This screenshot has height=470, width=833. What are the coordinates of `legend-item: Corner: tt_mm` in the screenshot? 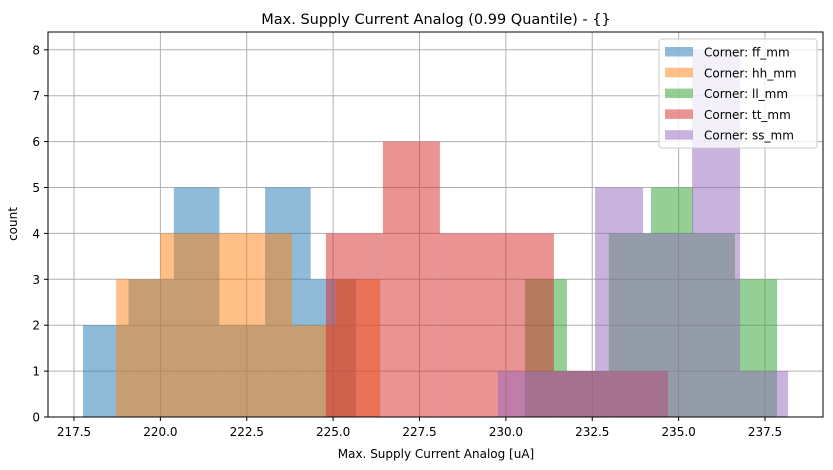 It's located at (728, 115).